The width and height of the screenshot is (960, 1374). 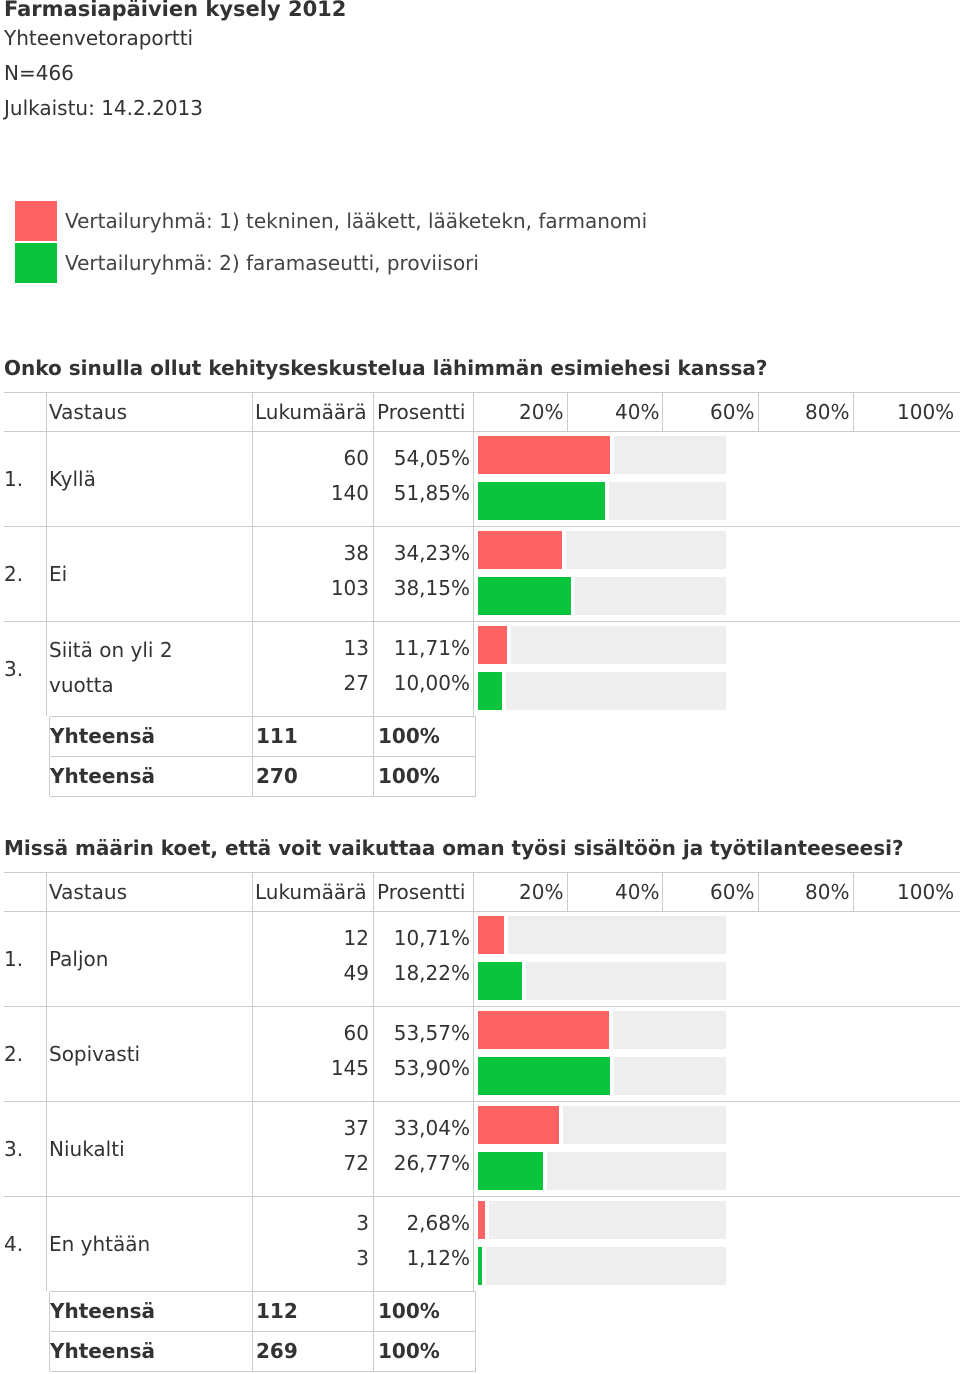 I want to click on scale-label: 60%, so click(x=732, y=892).